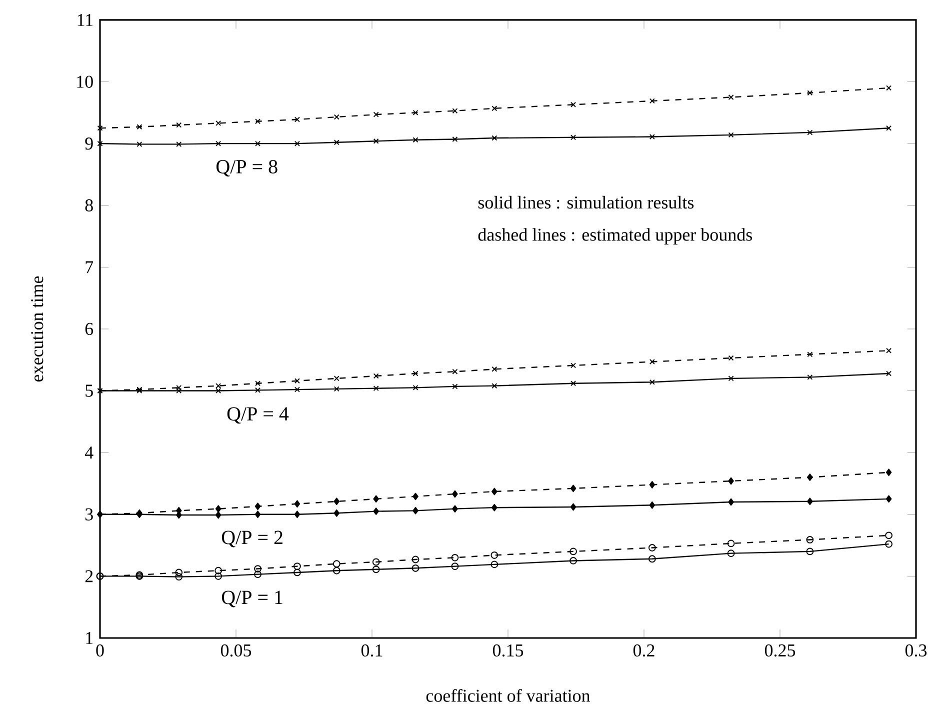  I want to click on annotation: dashed lines : estimated upper bounds, so click(615, 236).